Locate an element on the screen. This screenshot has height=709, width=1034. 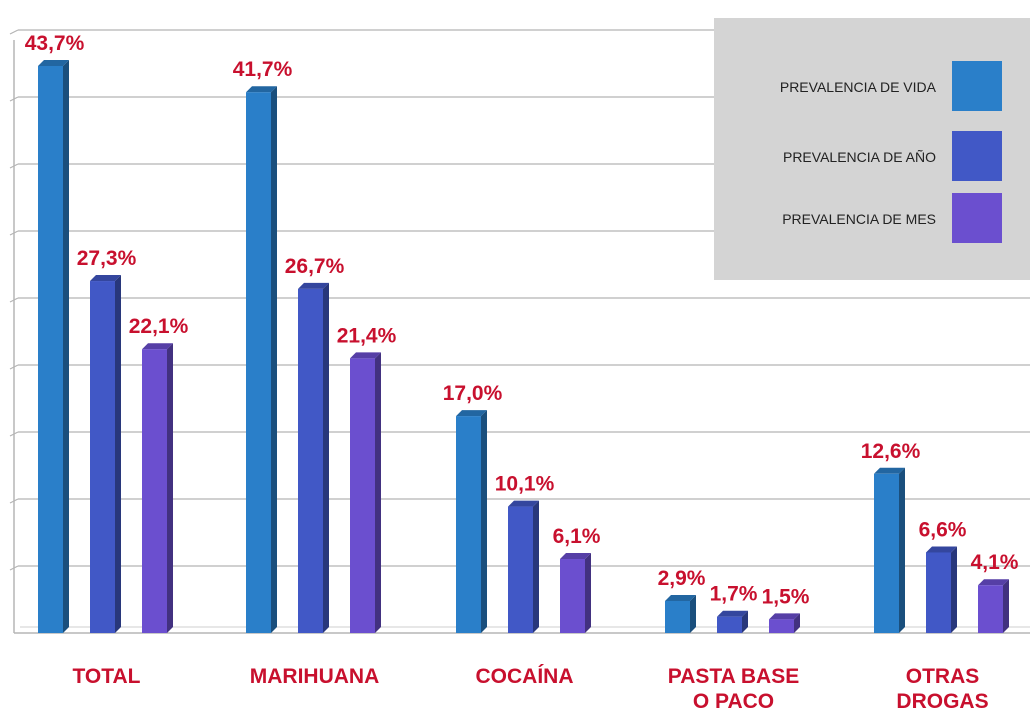
category-label: PASTA BASE is located at coordinates (733, 676).